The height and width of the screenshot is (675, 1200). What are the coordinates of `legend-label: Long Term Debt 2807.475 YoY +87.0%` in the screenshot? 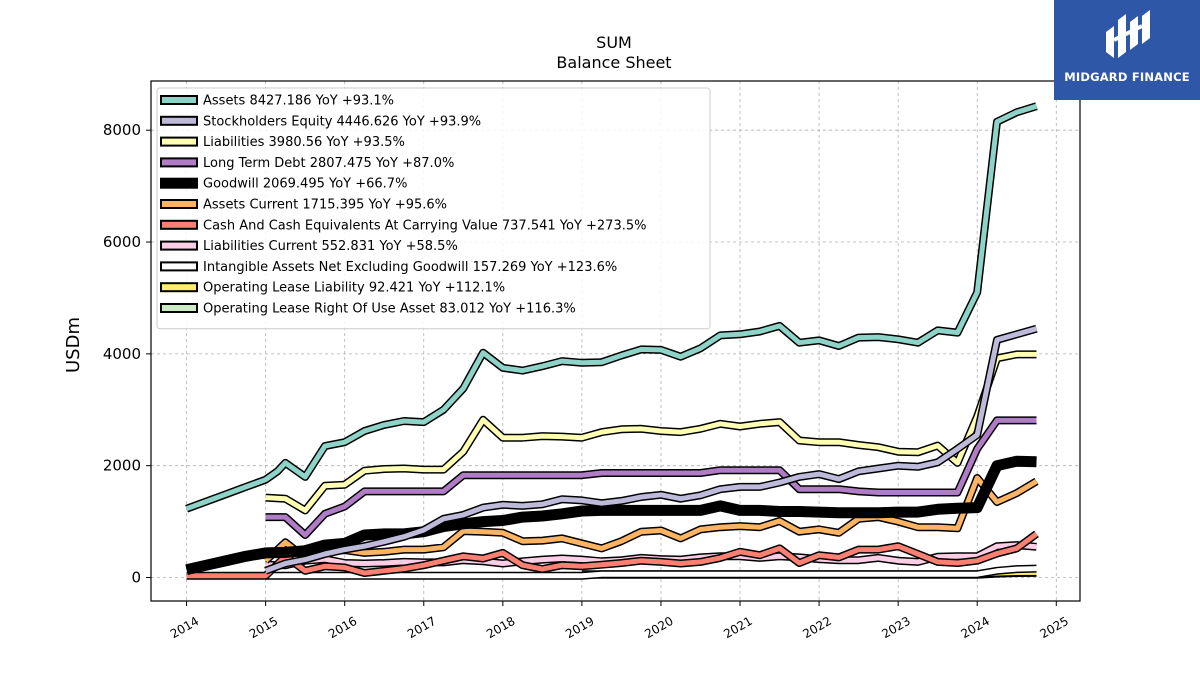 It's located at (328, 163).